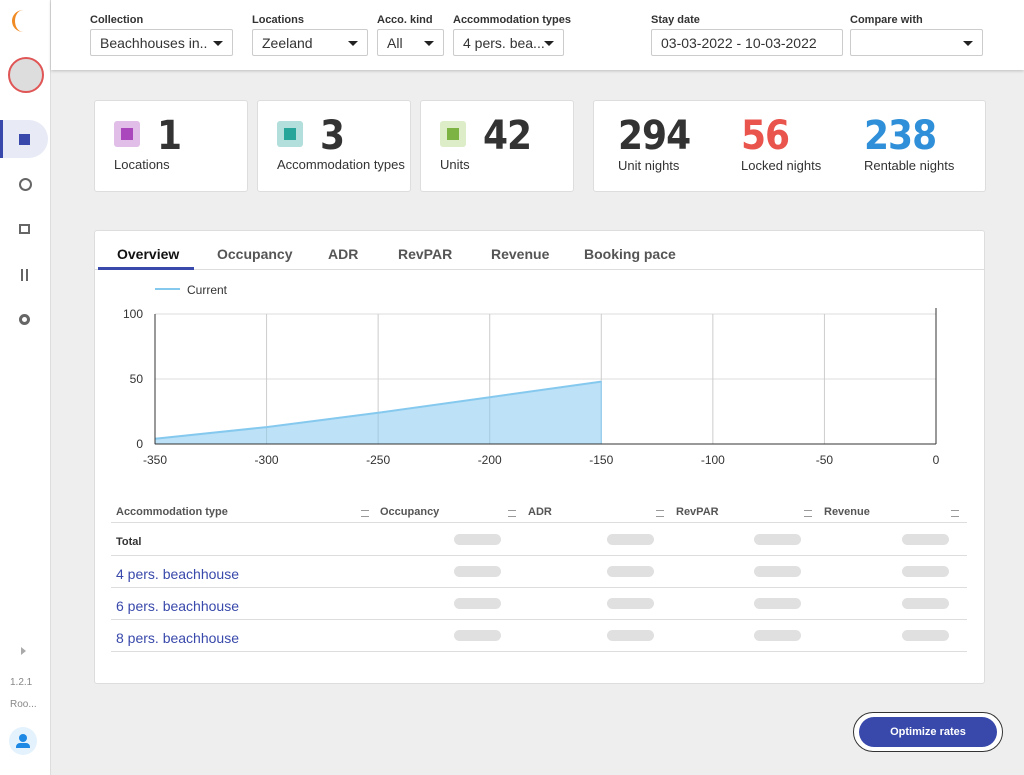  What do you see at coordinates (378, 460) in the screenshot?
I see `x-tick-label: -250` at bounding box center [378, 460].